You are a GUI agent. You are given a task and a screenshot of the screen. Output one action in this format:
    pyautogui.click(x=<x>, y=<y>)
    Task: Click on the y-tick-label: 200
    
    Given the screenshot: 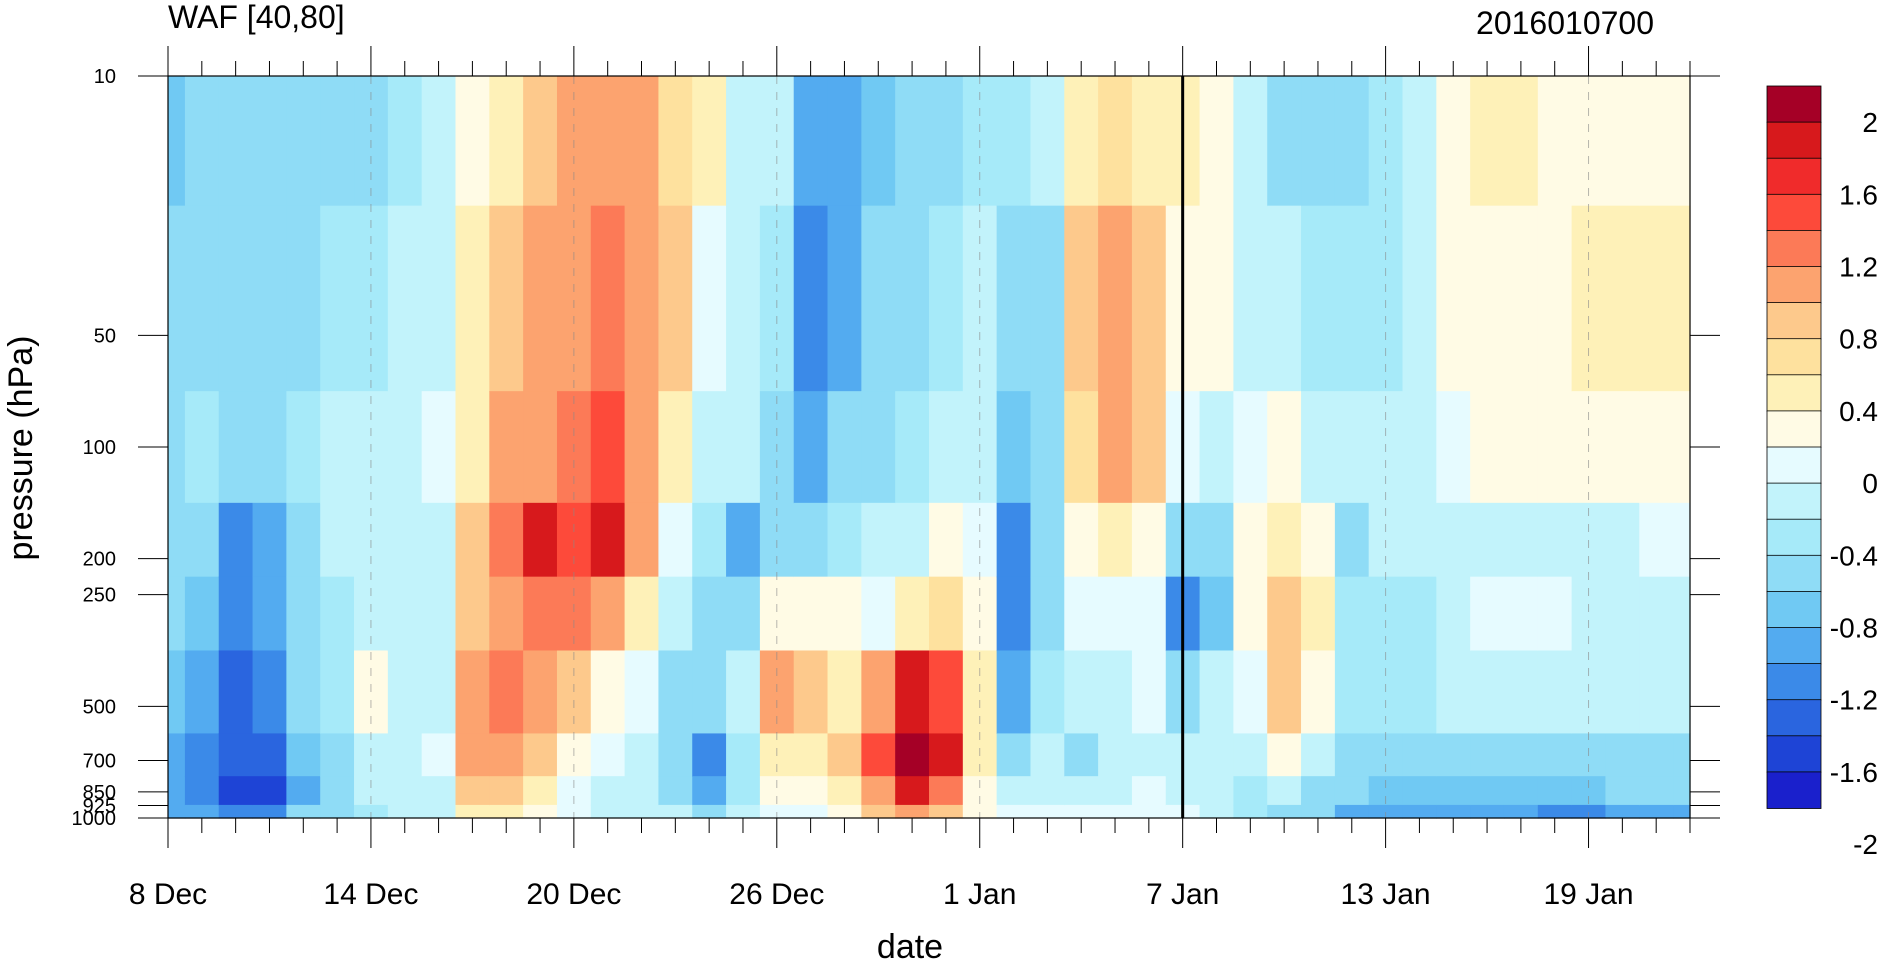 What is the action you would take?
    pyautogui.click(x=99, y=560)
    